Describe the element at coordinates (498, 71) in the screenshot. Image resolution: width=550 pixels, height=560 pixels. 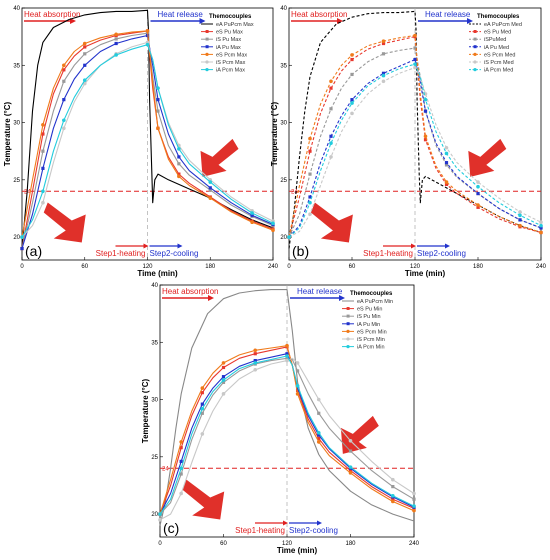
I see `legend-entry: iA Pcm Med` at that location.